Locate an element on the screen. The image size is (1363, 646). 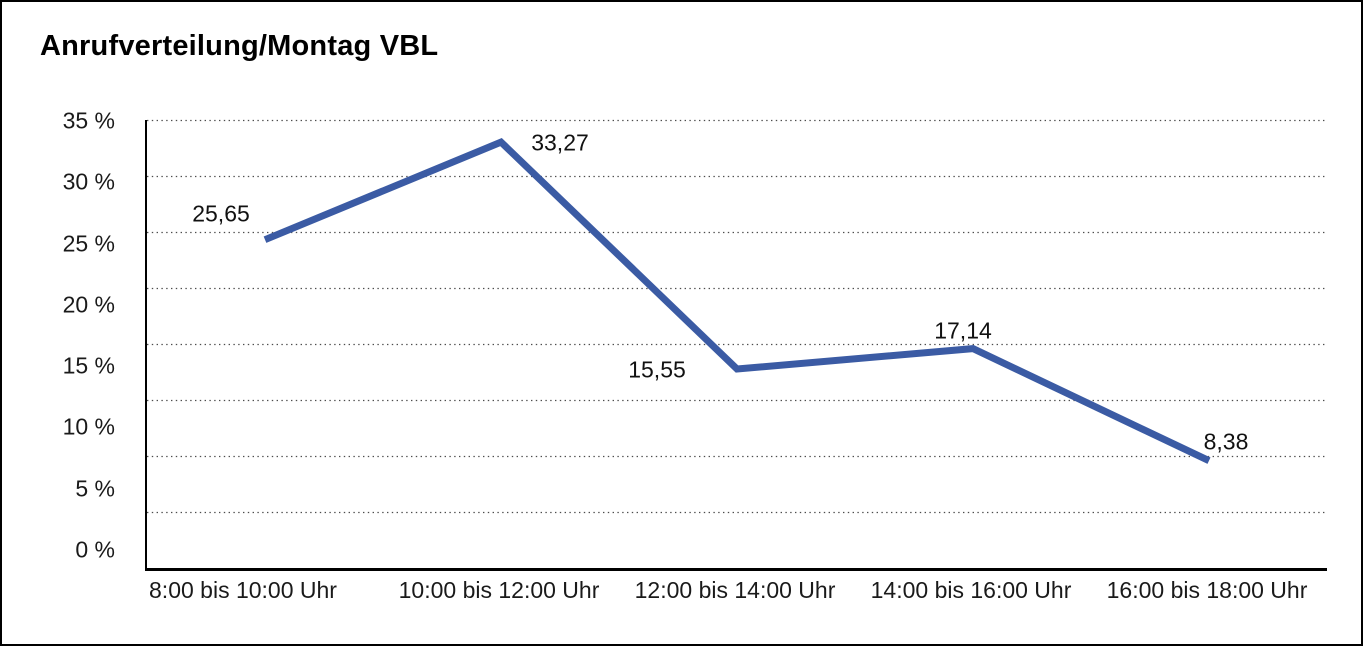
data-point-label: 33,27 is located at coordinates (560, 142).